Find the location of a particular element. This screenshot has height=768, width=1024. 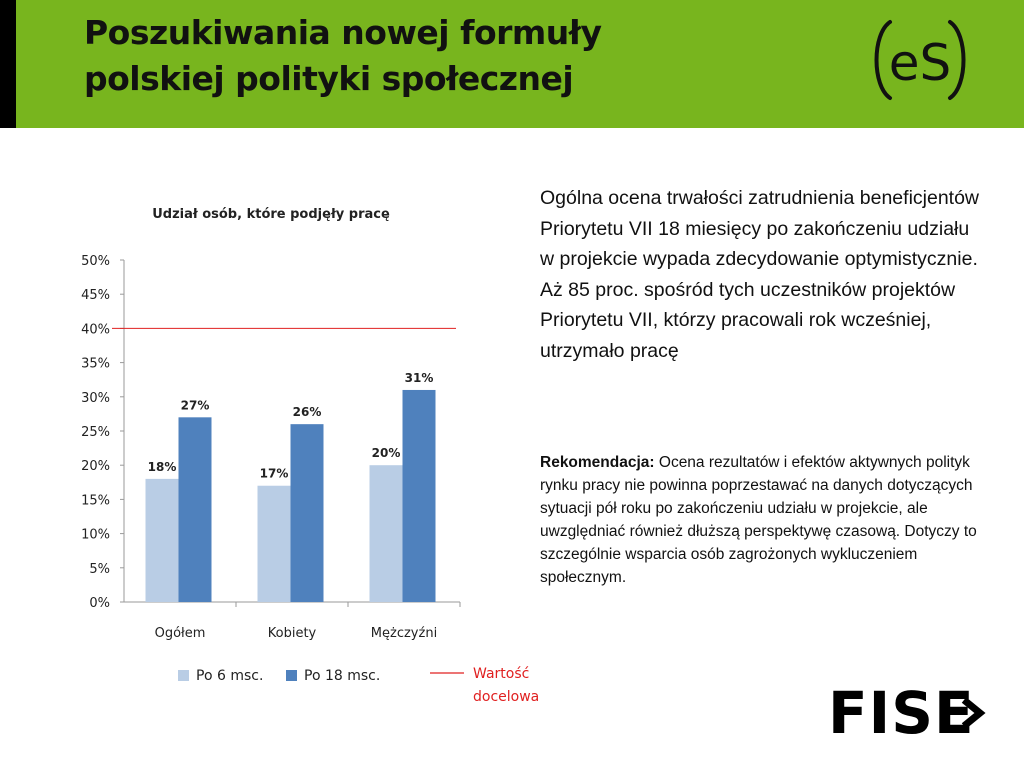

bar-data-label: 31% is located at coordinates (419, 378).